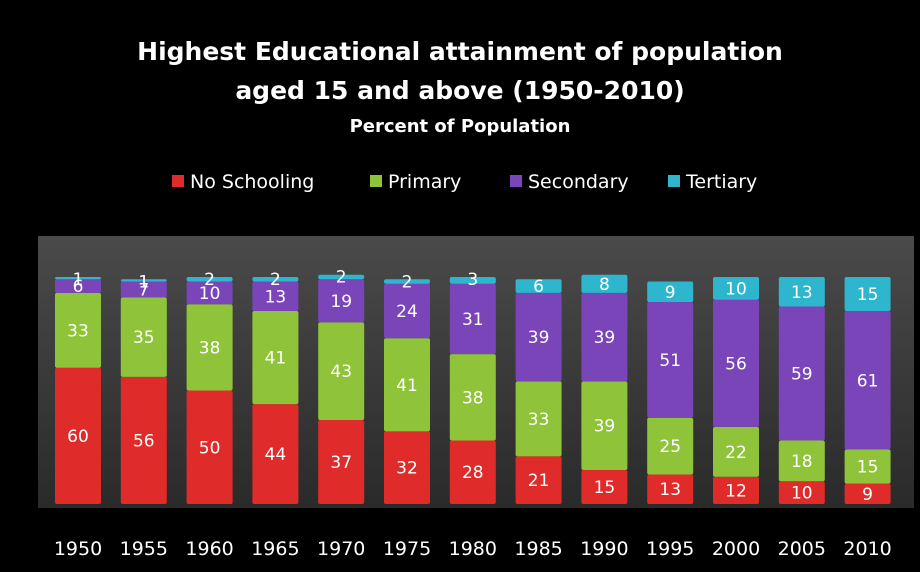  I want to click on data-label-primary-1965: 41, so click(276, 359).